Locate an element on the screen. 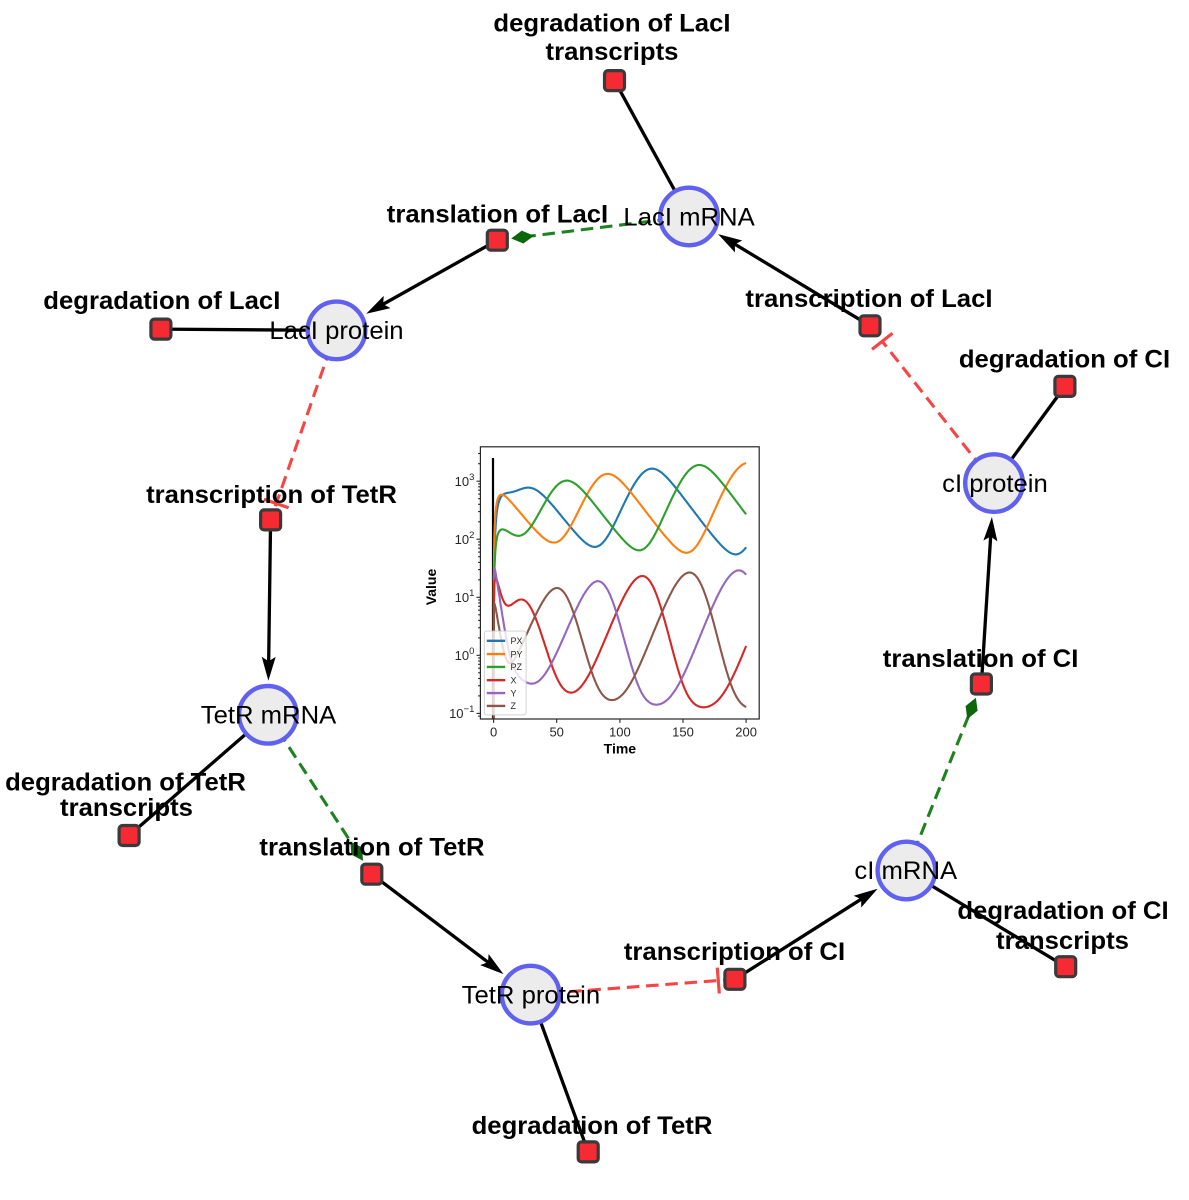 Image resolution: width=1189 pixels, height=1200 pixels. svg-text: PZ is located at coordinates (517, 667).